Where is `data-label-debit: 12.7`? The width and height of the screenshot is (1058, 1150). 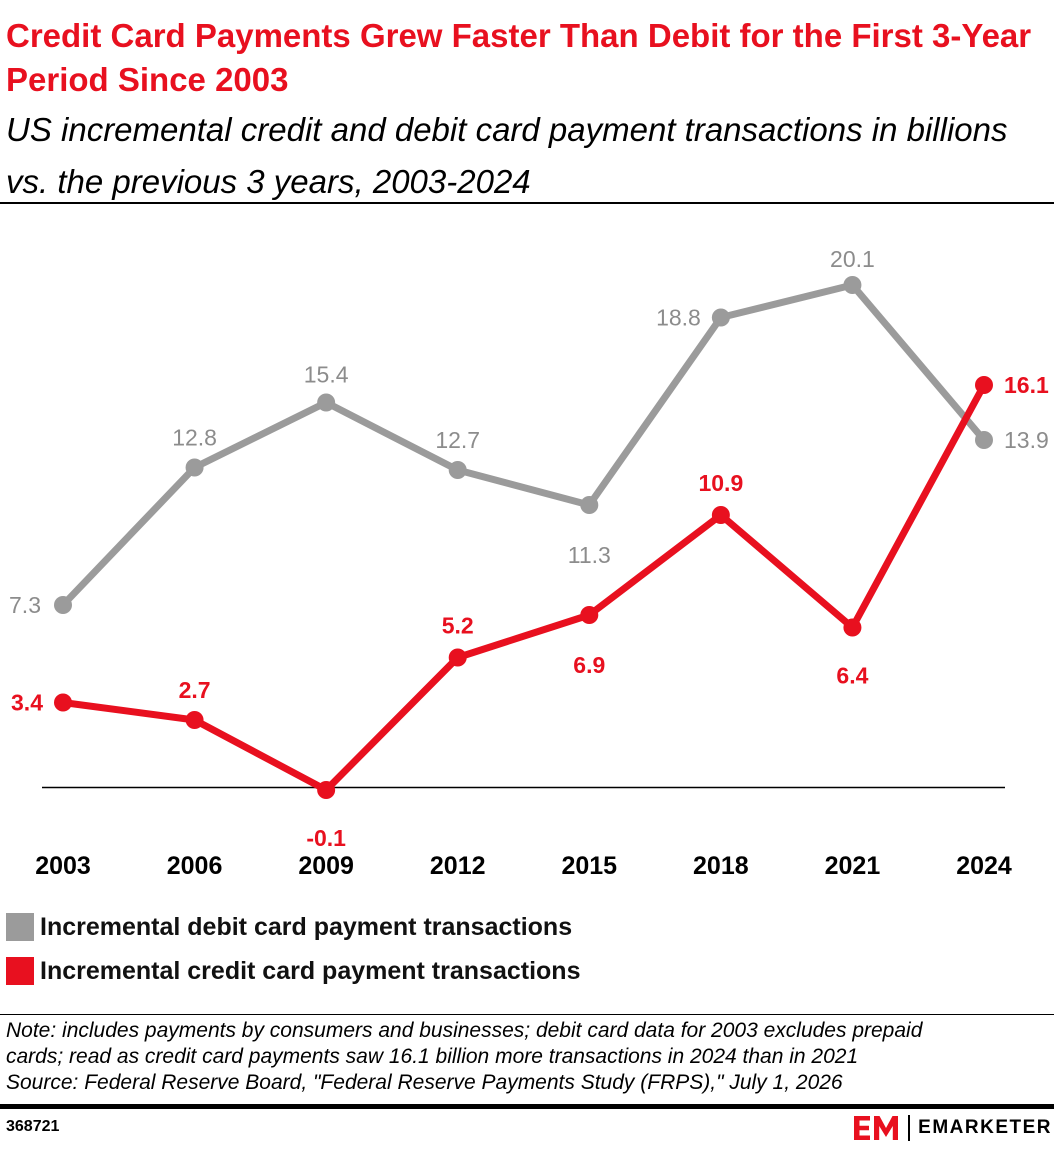
data-label-debit: 12.7 is located at coordinates (457, 440).